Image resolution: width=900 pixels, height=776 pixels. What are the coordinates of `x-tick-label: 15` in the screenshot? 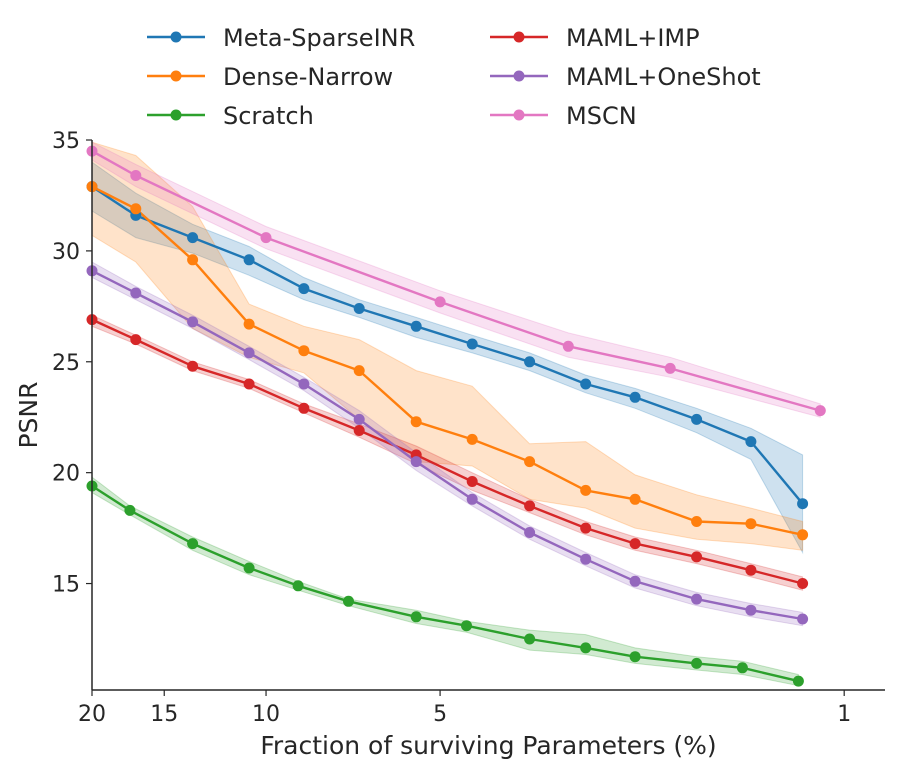 It's located at (164, 714).